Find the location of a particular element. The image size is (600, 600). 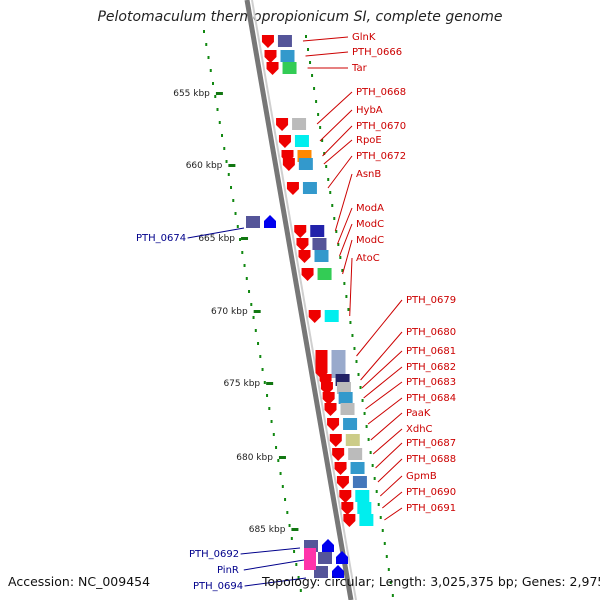

forward-gene-label: PTH_0690 is located at coordinates (431, 492).